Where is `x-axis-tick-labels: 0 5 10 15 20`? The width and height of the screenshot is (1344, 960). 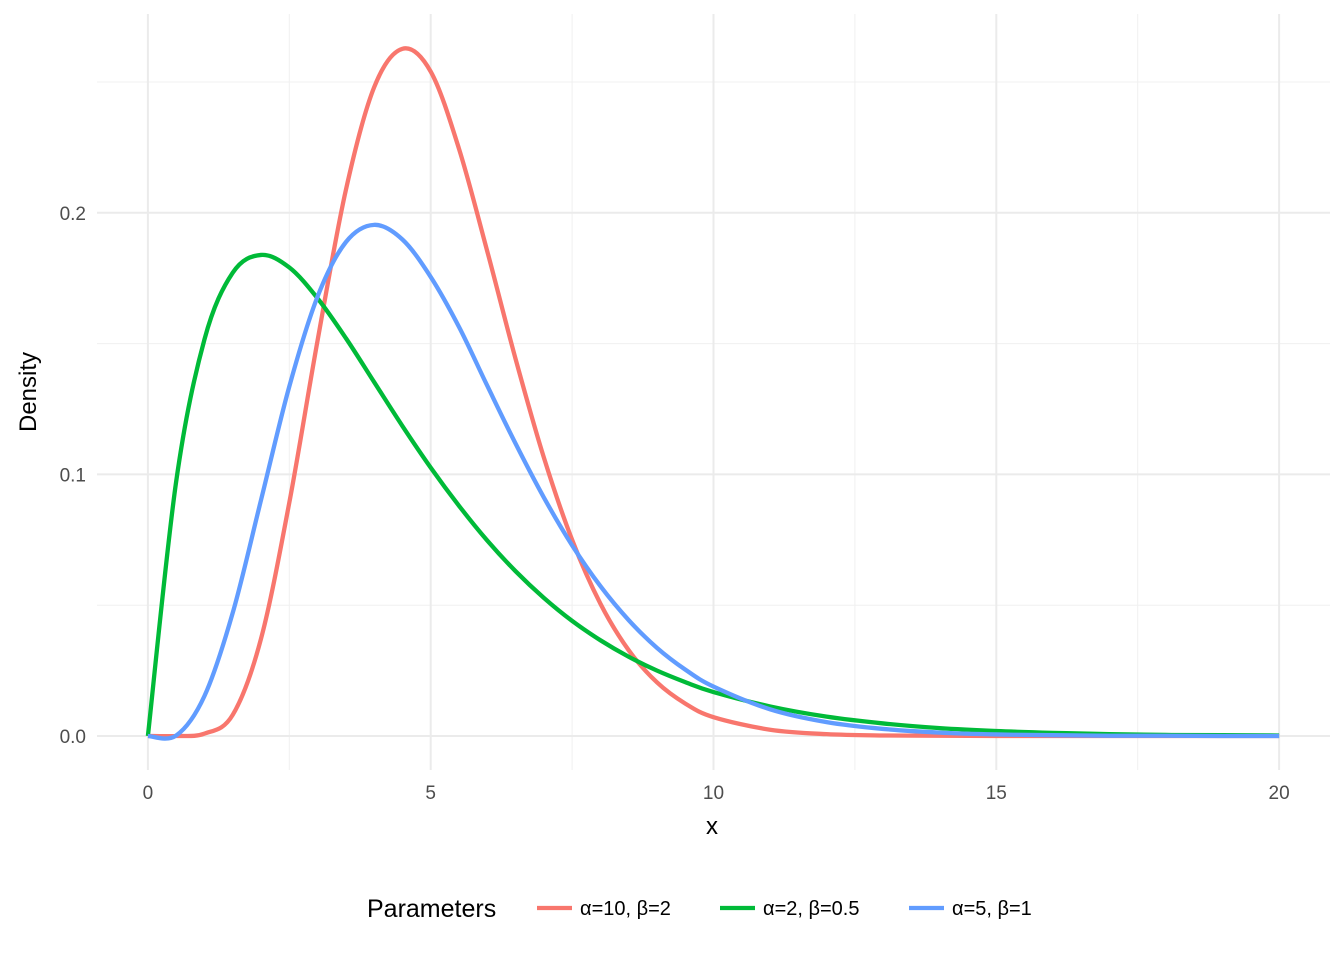
x-axis-tick-labels: 0 5 10 15 20 is located at coordinates (716, 793).